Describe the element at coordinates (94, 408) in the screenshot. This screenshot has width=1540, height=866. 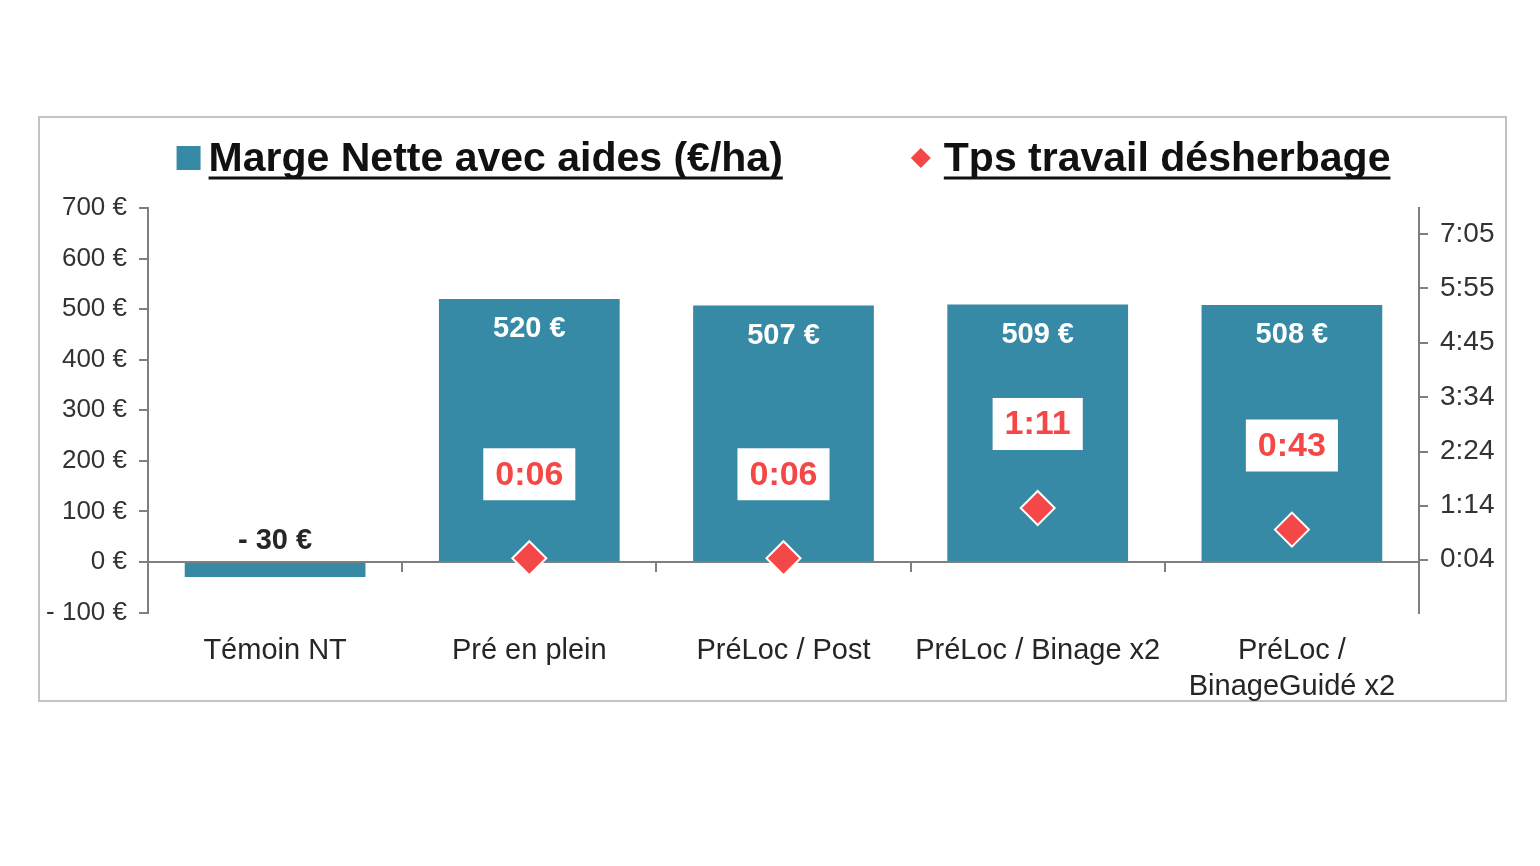
I see `y-tick-label: 300 €` at that location.